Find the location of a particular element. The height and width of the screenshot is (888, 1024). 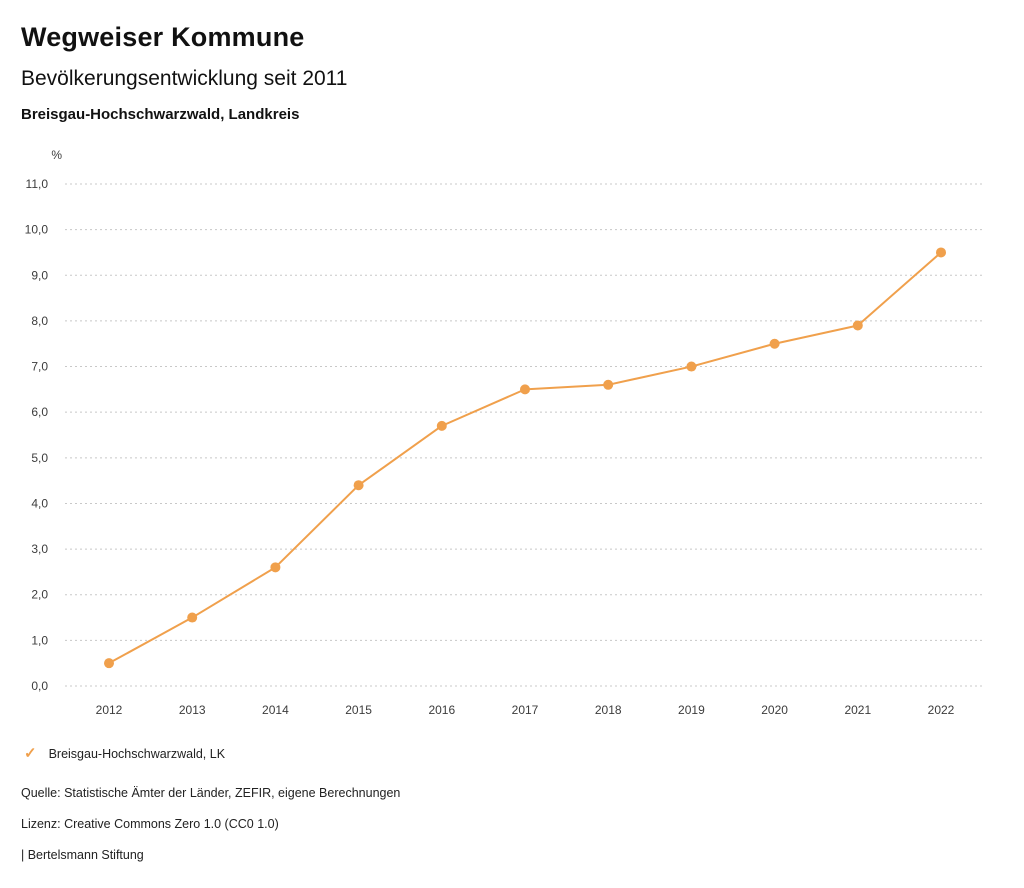

y-tick-label: 10,0 is located at coordinates (37, 230).